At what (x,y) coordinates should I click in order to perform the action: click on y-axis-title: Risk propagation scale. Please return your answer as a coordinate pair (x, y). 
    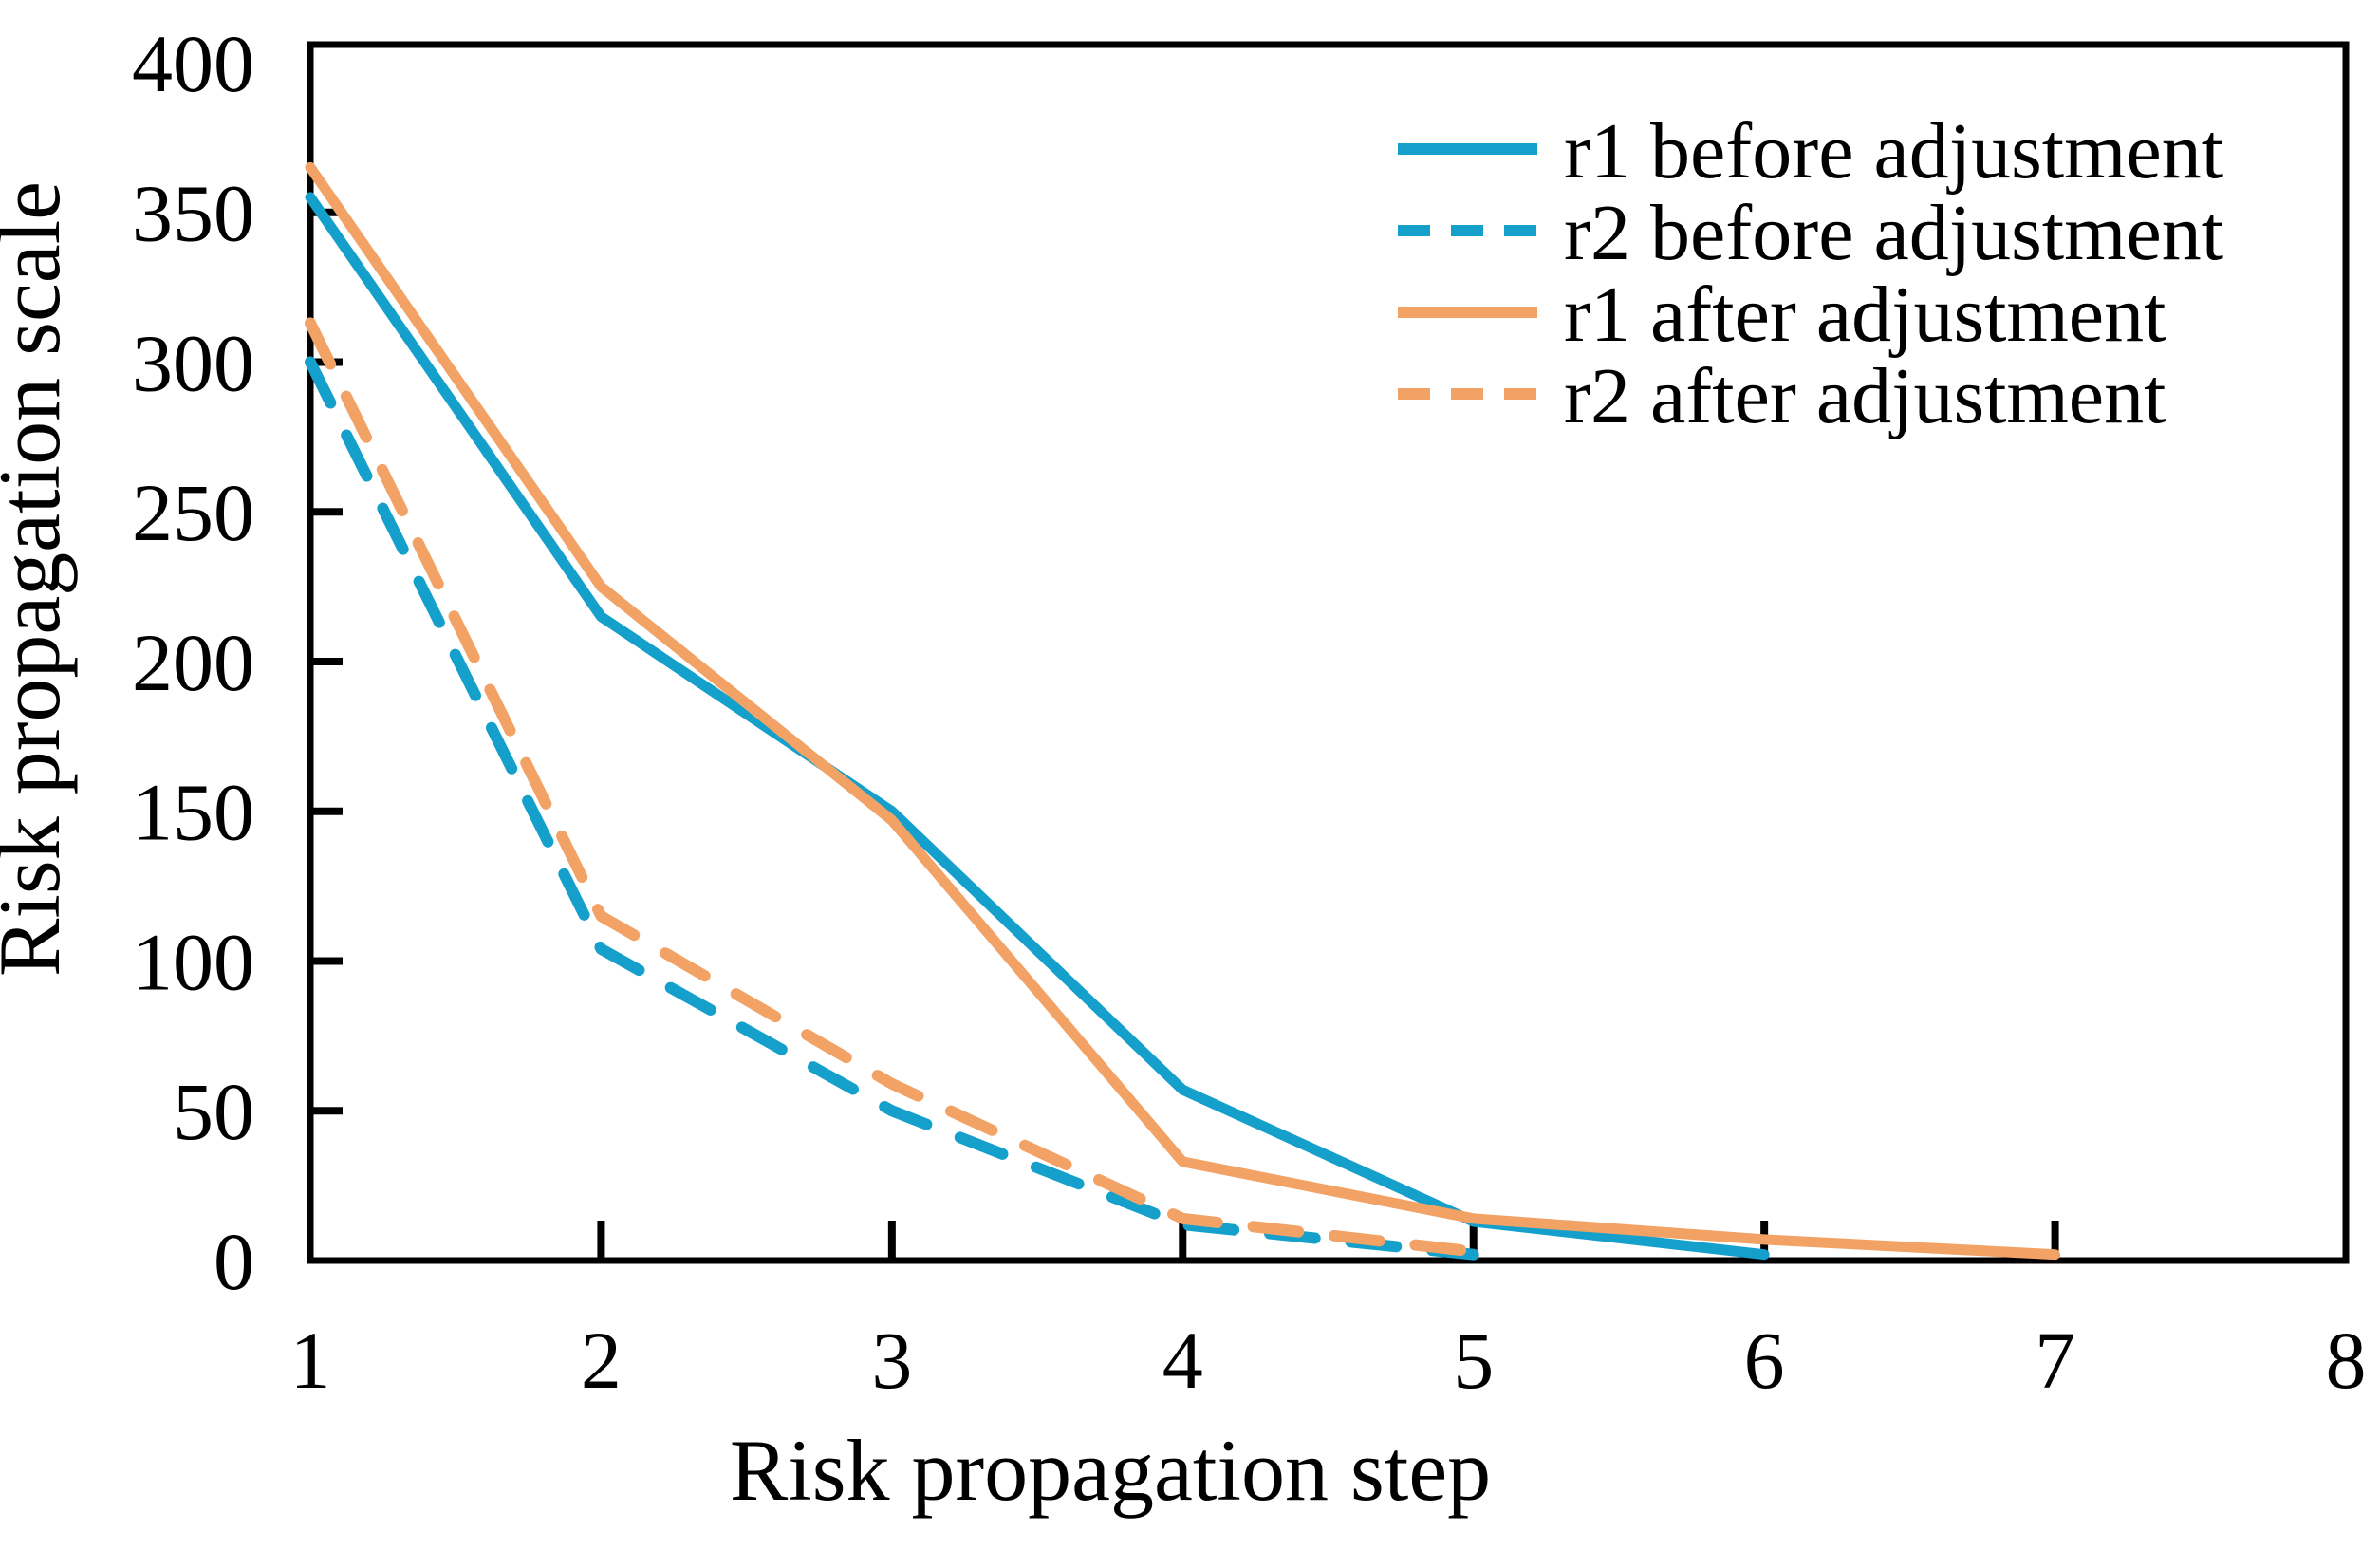
    Looking at the image, I should click on (39, 579).